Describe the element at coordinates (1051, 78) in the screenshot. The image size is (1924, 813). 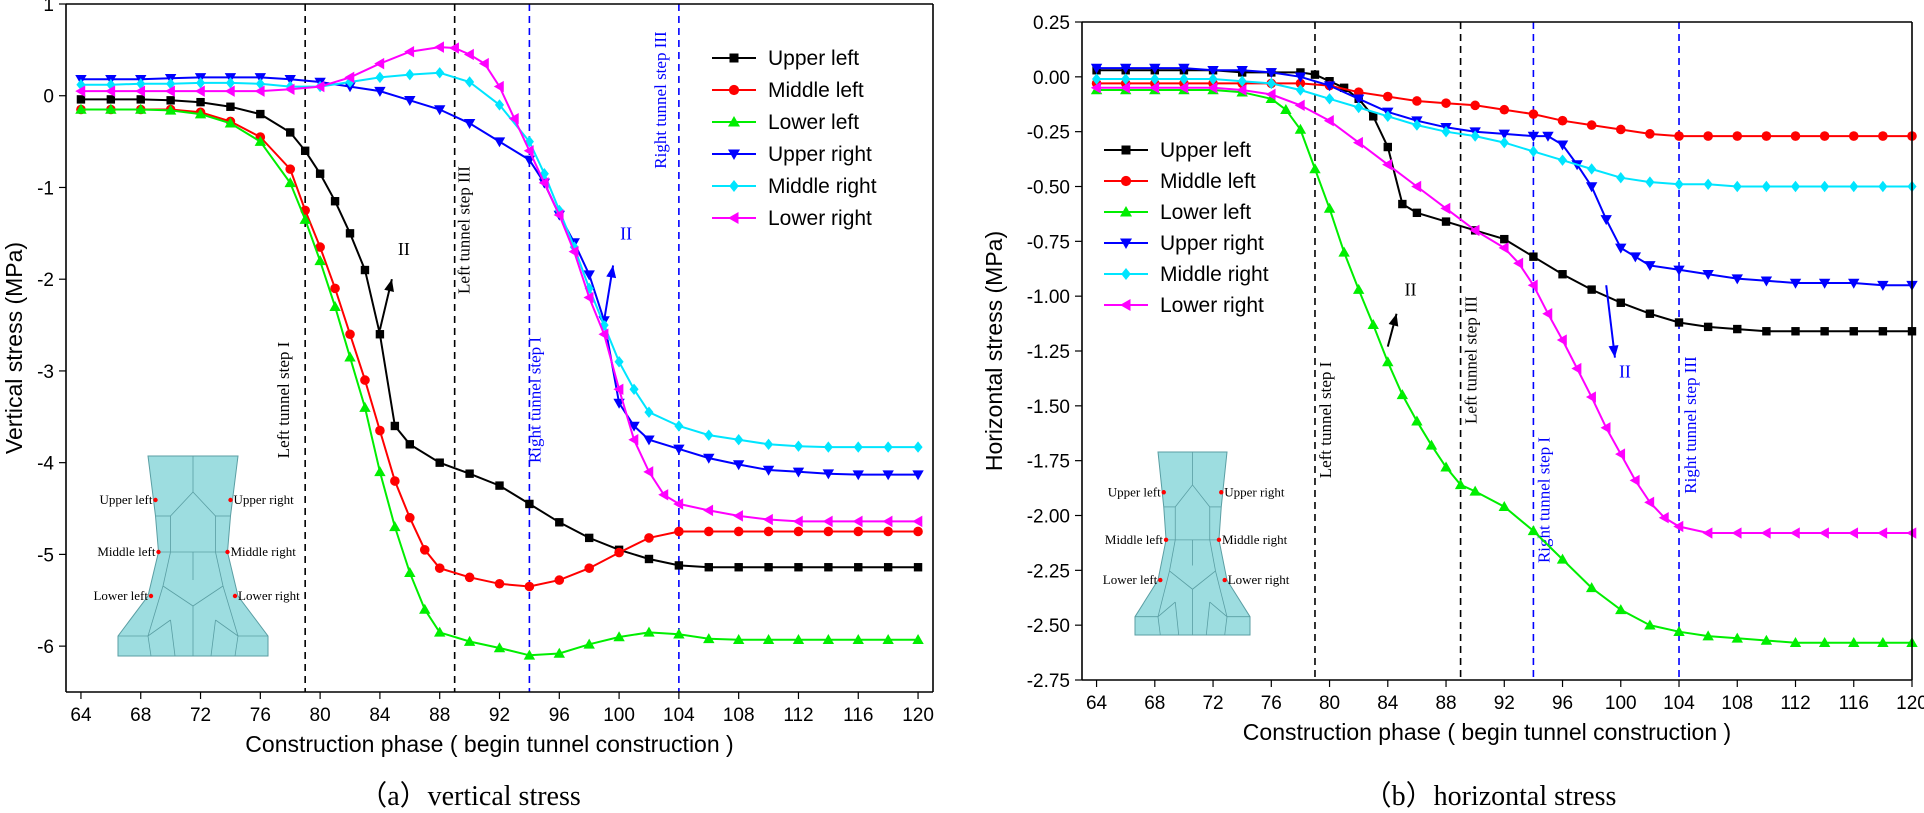
I see `y-tick-label: 0.00` at that location.